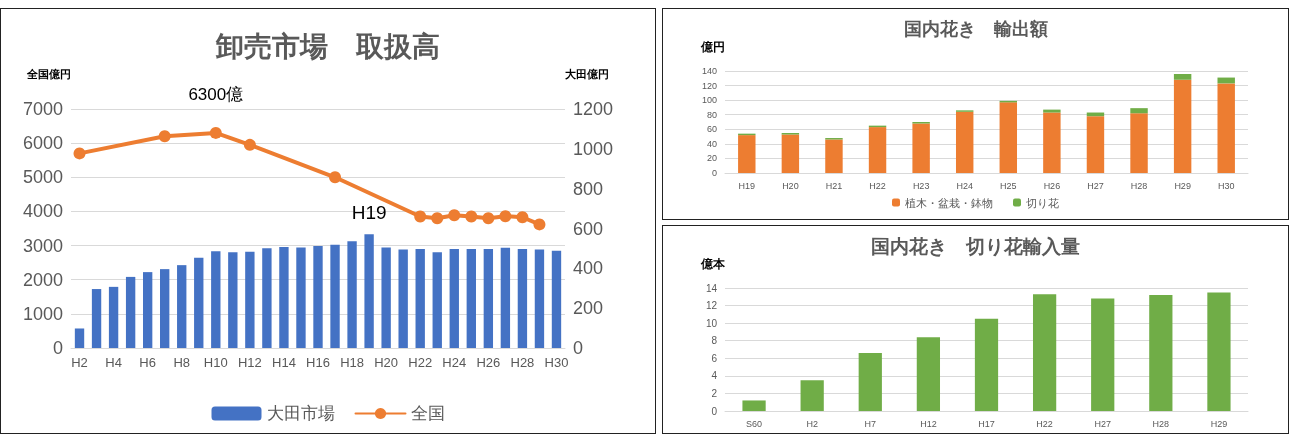 This screenshot has height=434, width=1290. What do you see at coordinates (42, 279) in the screenshot?
I see `y-tick-label: 2000` at bounding box center [42, 279].